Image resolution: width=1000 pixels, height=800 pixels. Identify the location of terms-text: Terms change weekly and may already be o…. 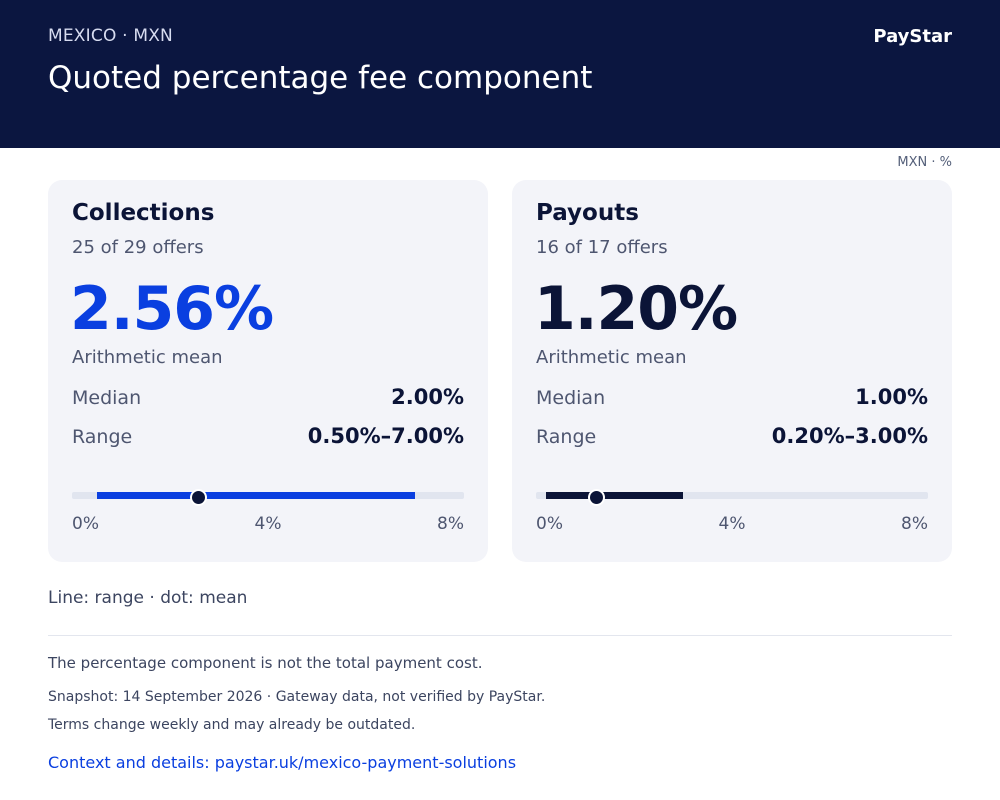
(232, 725).